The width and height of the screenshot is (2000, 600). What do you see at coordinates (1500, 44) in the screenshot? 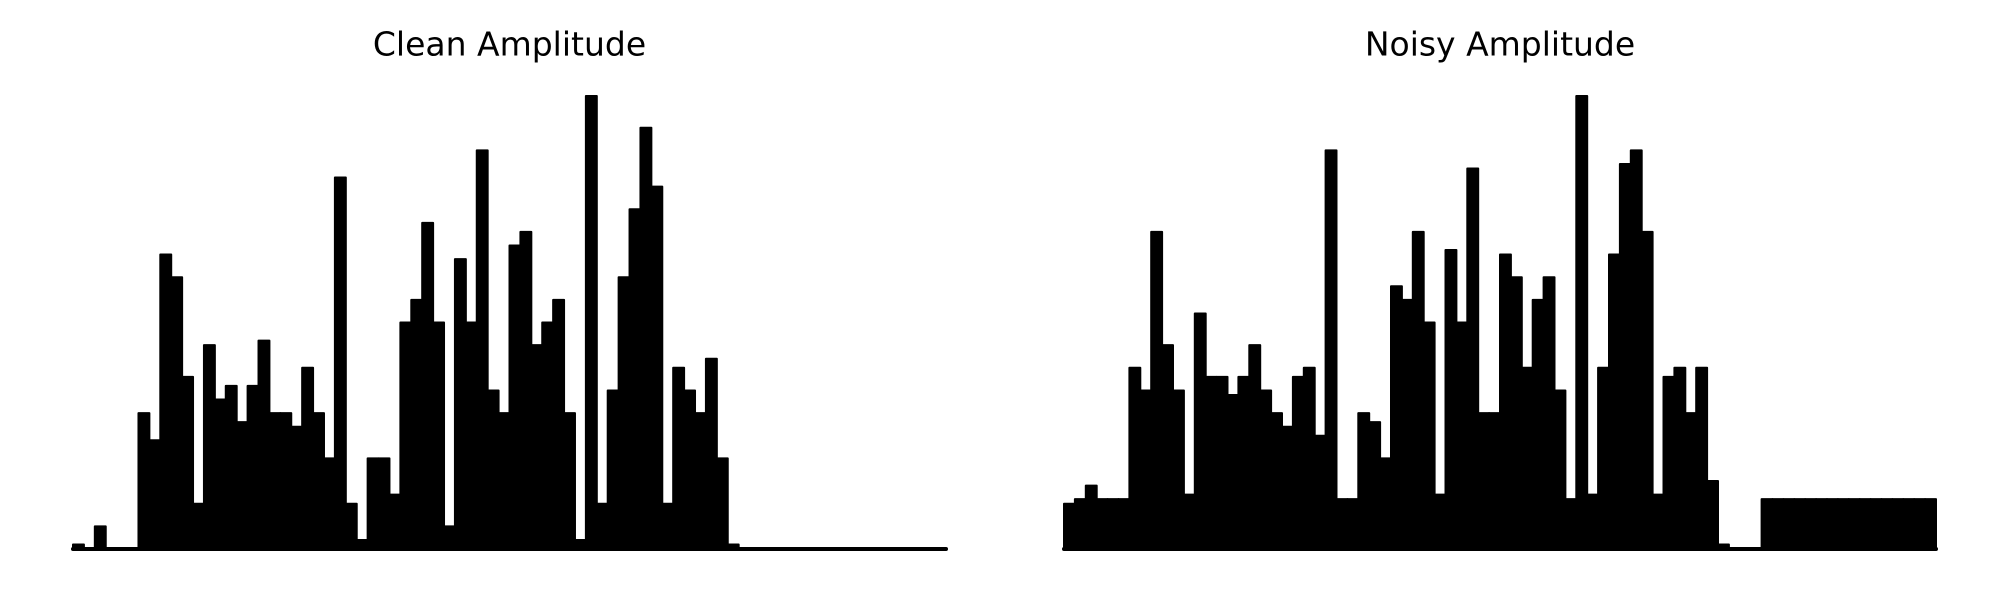
I see `chart-title: Noisy Amplitude` at bounding box center [1500, 44].